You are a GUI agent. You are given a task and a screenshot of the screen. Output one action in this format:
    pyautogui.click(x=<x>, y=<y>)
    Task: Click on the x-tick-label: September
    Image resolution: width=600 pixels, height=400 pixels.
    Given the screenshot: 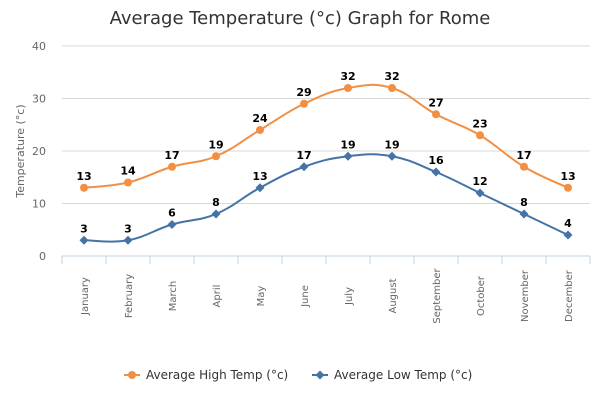 What is the action you would take?
    pyautogui.click(x=437, y=295)
    